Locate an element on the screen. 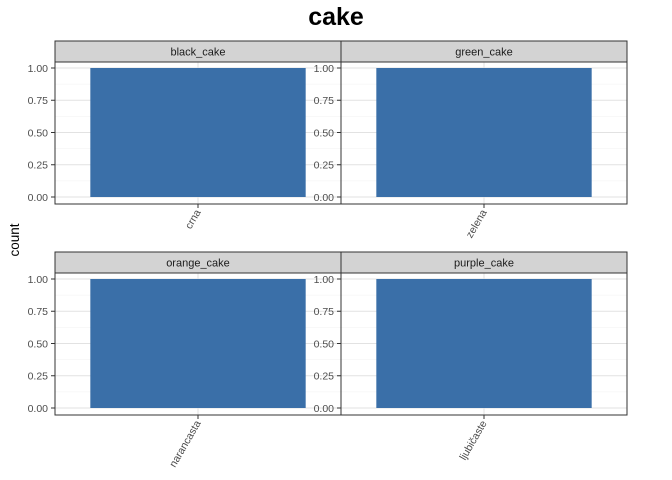 This screenshot has height=480, width=672. facet-strip-label: purple_cake is located at coordinates (484, 264).